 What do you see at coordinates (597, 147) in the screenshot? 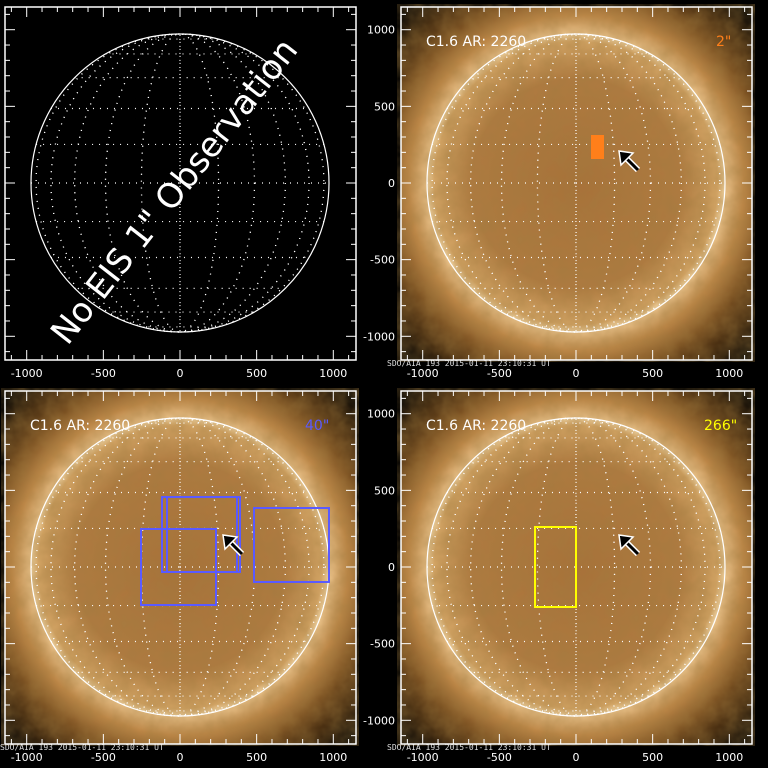
I see `slit-raster-2arcsec` at bounding box center [597, 147].